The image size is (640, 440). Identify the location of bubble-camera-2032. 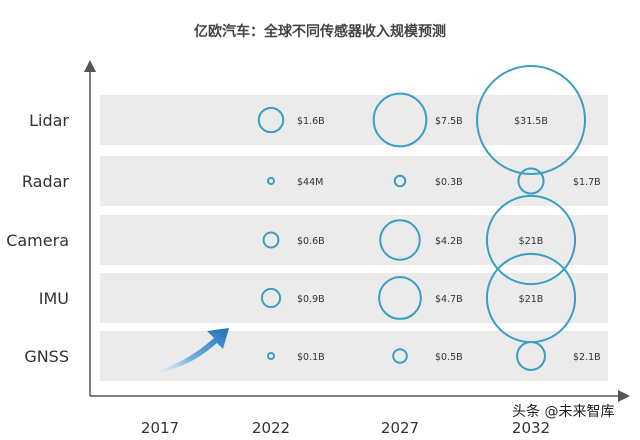
(531, 240).